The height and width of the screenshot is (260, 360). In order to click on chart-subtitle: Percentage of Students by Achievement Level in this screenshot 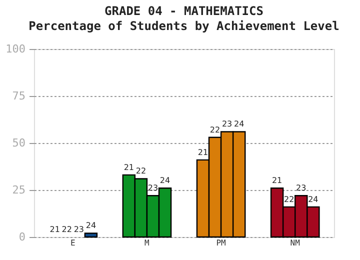, I will do `click(184, 26)`.